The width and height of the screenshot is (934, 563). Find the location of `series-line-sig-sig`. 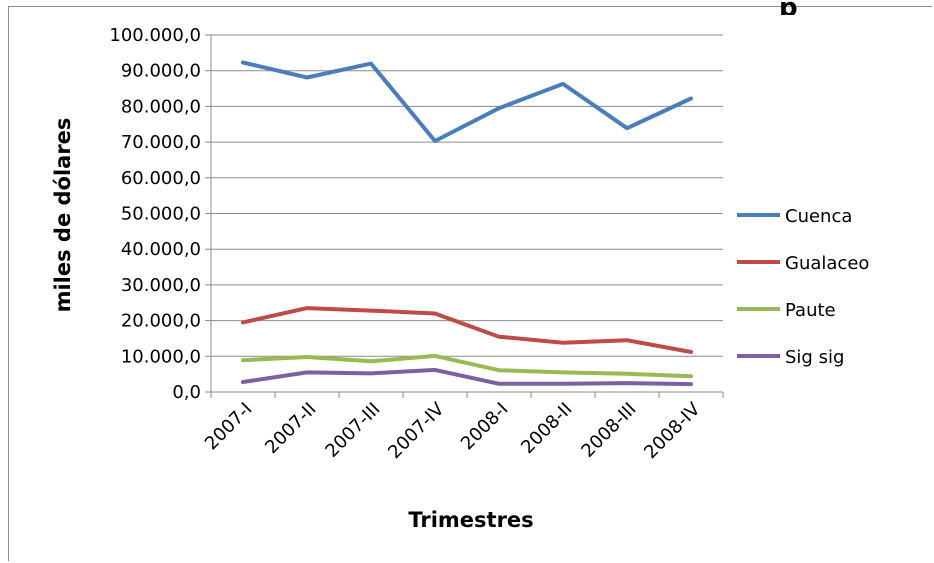

series-line-sig-sig is located at coordinates (467, 377).